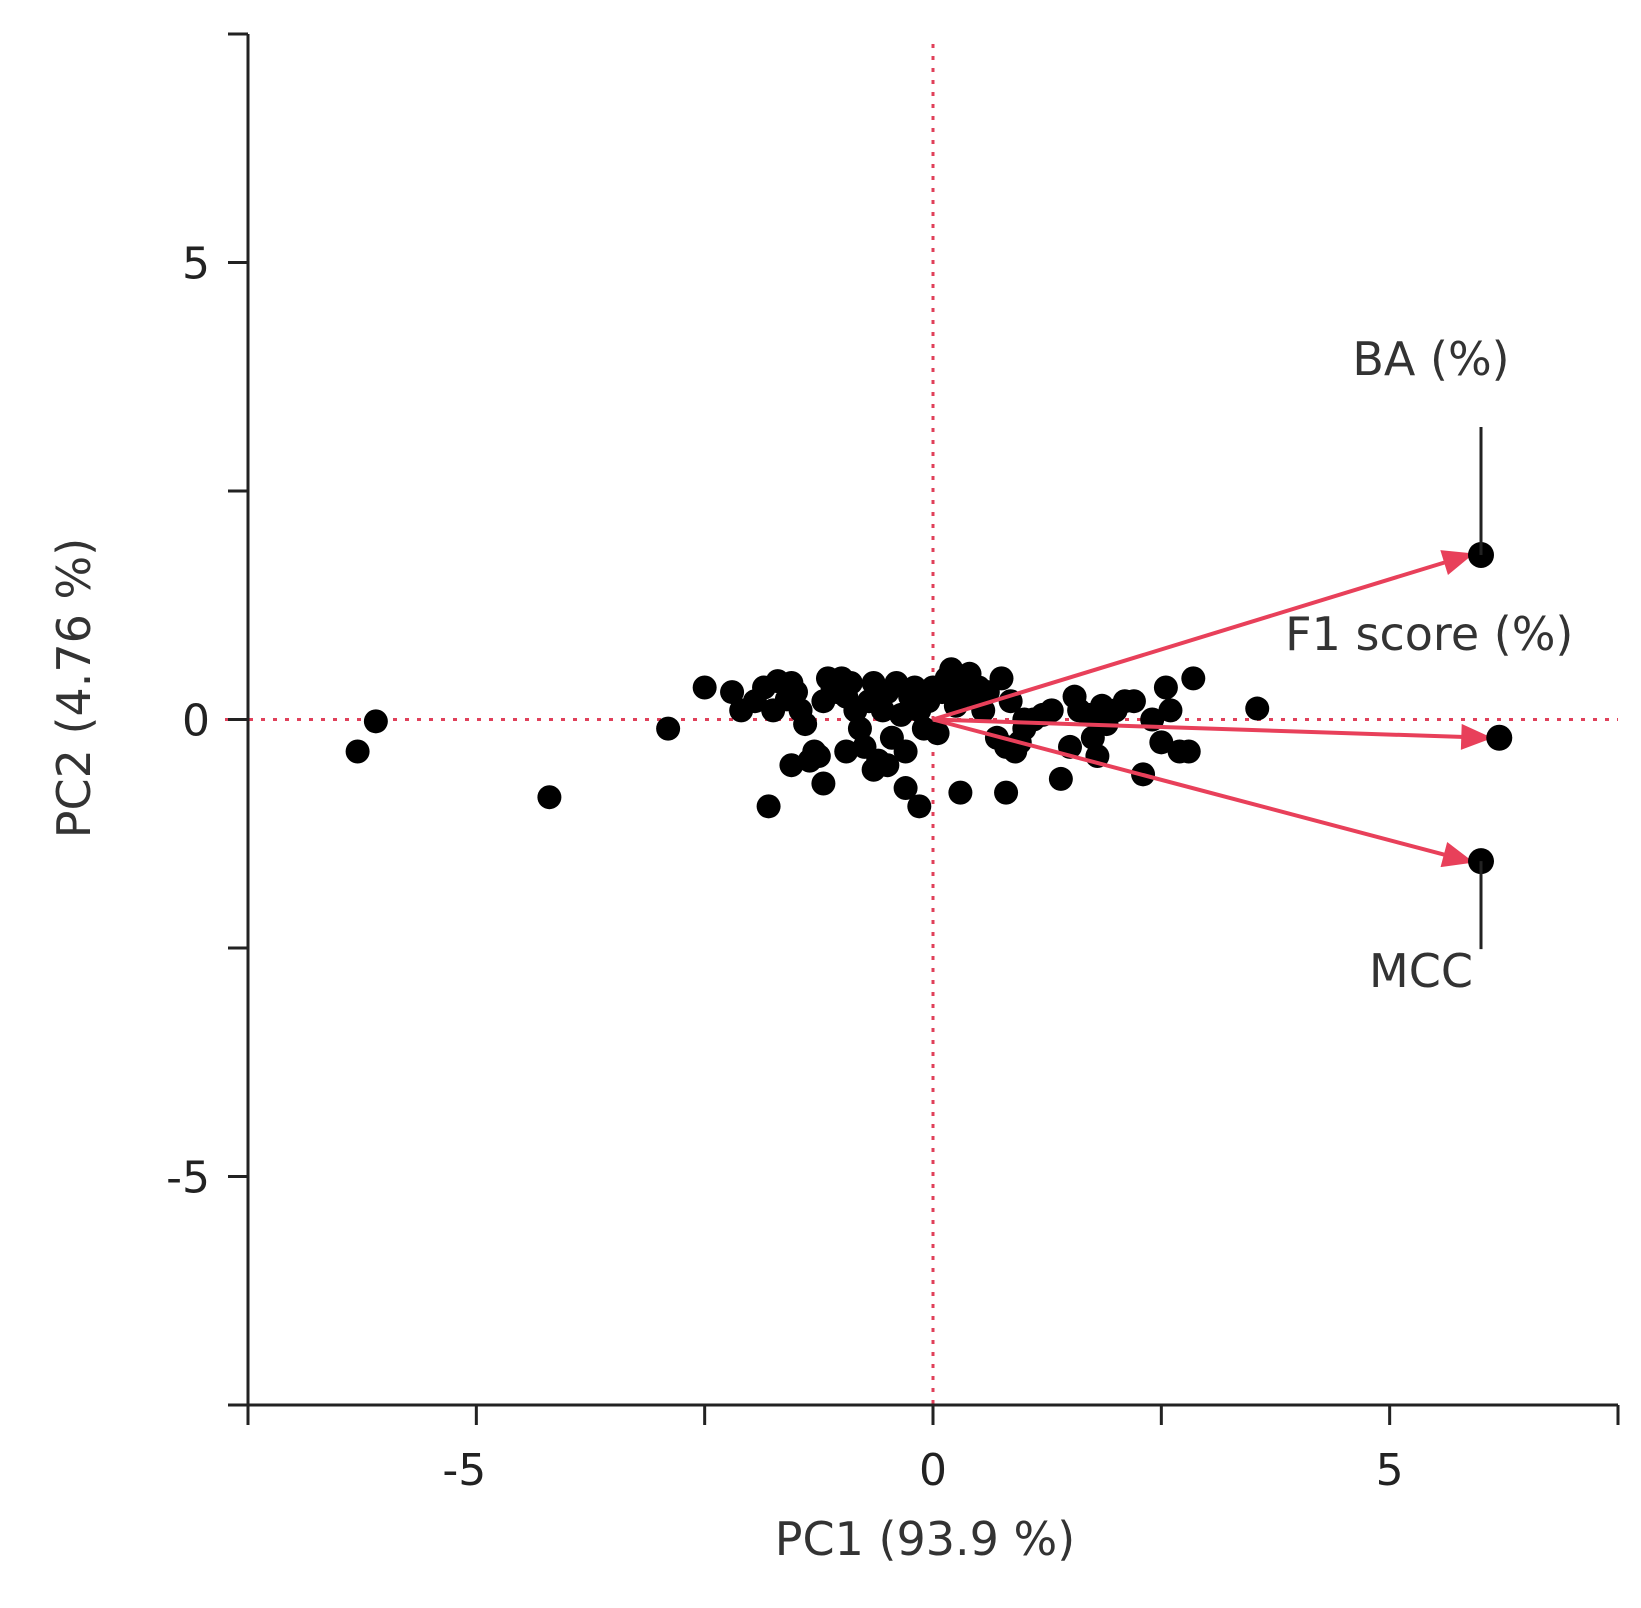 This screenshot has height=1608, width=1641. I want to click on variable-label: BA (%), so click(1430, 359).